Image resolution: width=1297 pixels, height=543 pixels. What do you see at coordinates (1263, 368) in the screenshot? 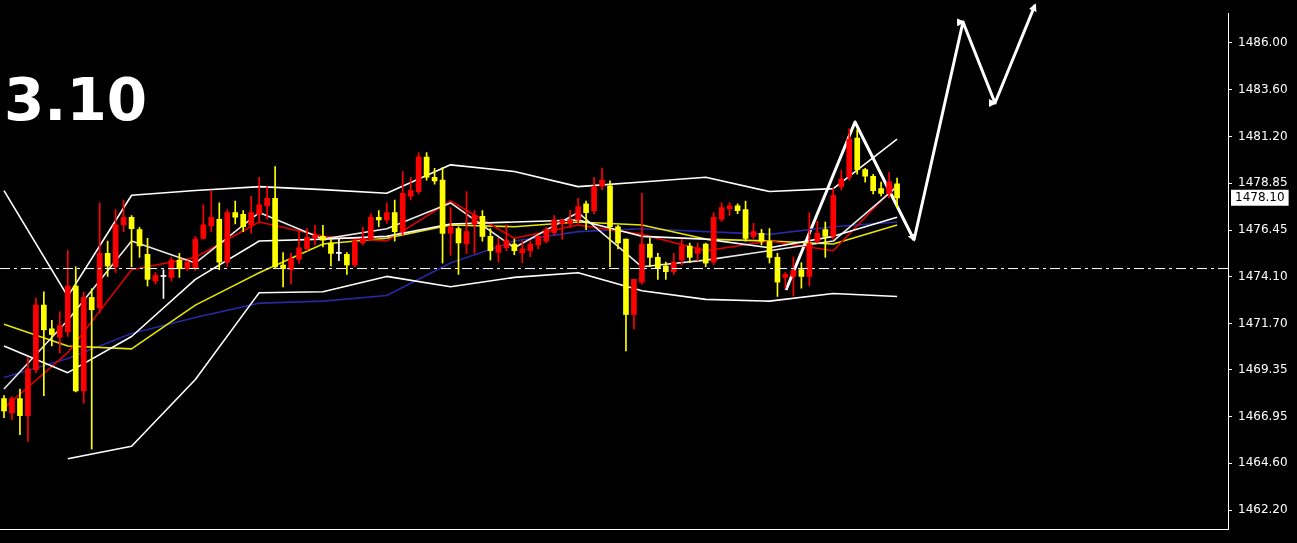
I see `y-tick-label: 1469.35` at bounding box center [1263, 368].